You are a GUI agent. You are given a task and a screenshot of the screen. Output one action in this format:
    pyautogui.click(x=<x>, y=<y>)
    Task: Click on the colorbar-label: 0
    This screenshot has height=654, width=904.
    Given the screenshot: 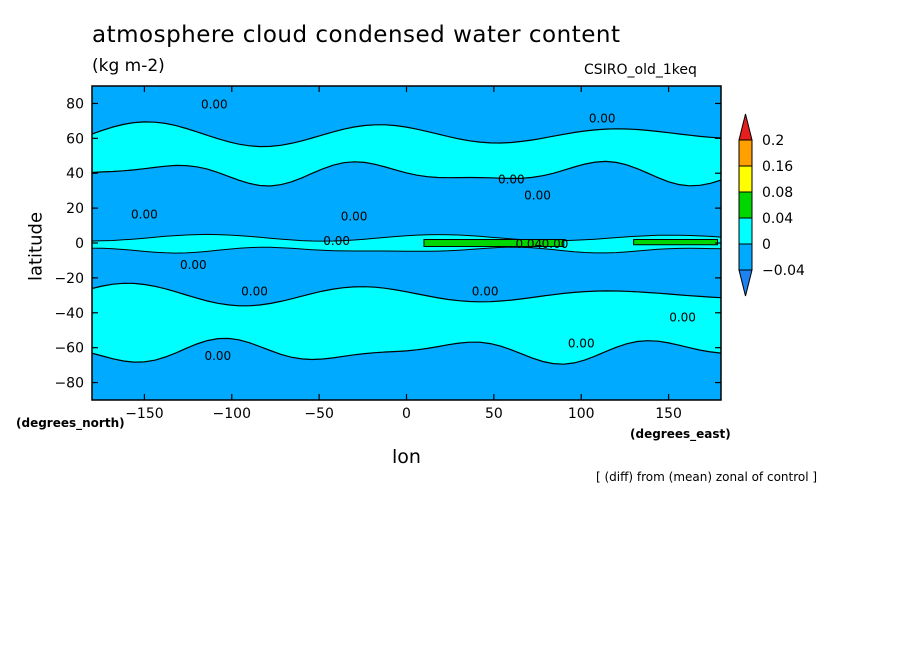 What is the action you would take?
    pyautogui.click(x=766, y=245)
    